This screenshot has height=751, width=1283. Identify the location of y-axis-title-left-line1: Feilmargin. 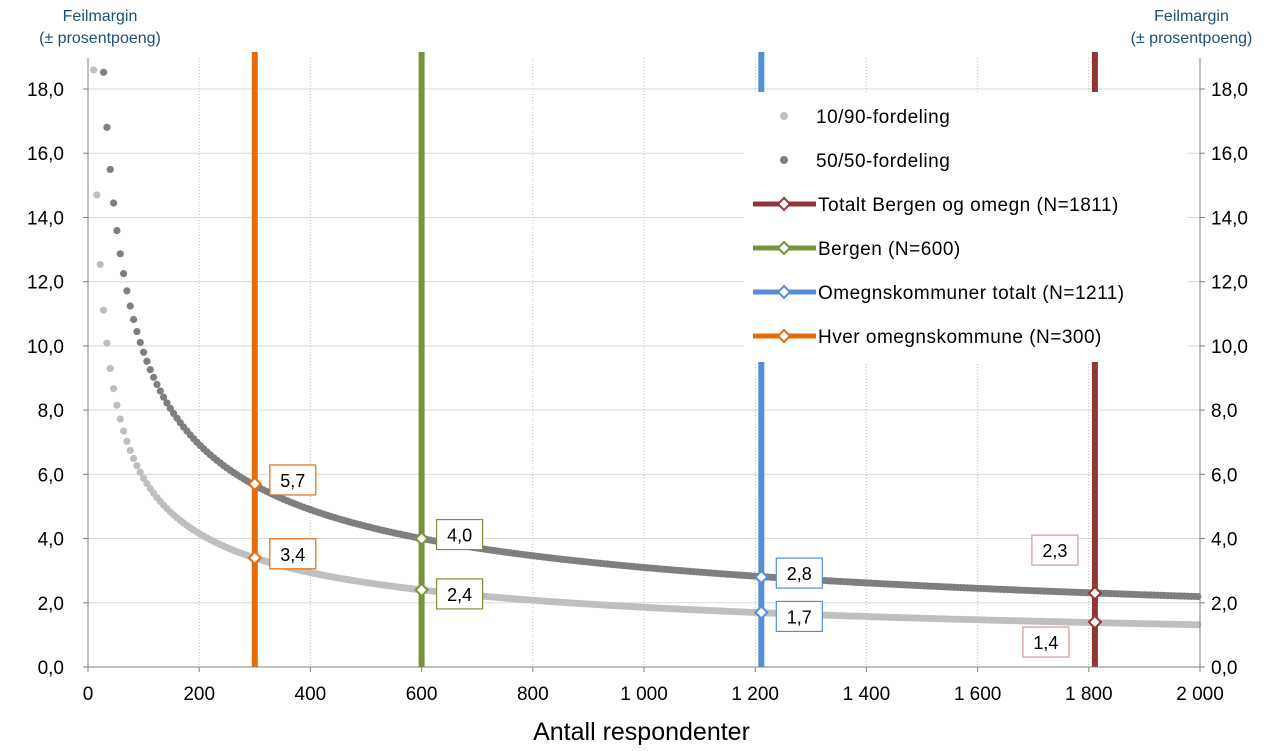
(100, 16).